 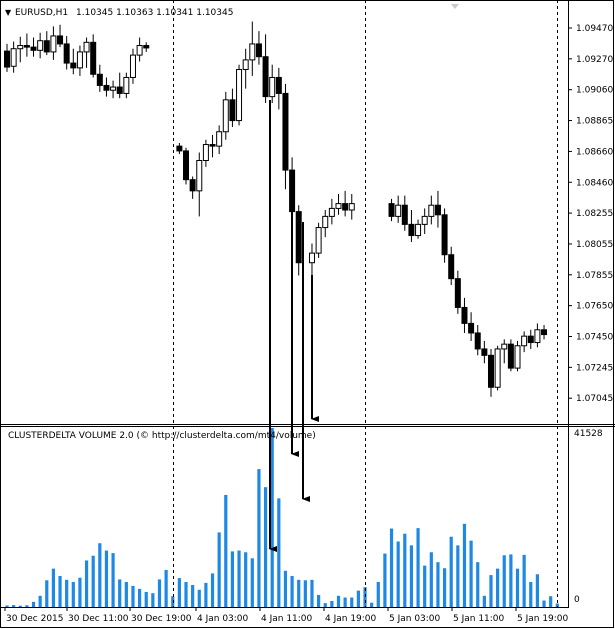 I want to click on shift-marker-icon, so click(x=455, y=6).